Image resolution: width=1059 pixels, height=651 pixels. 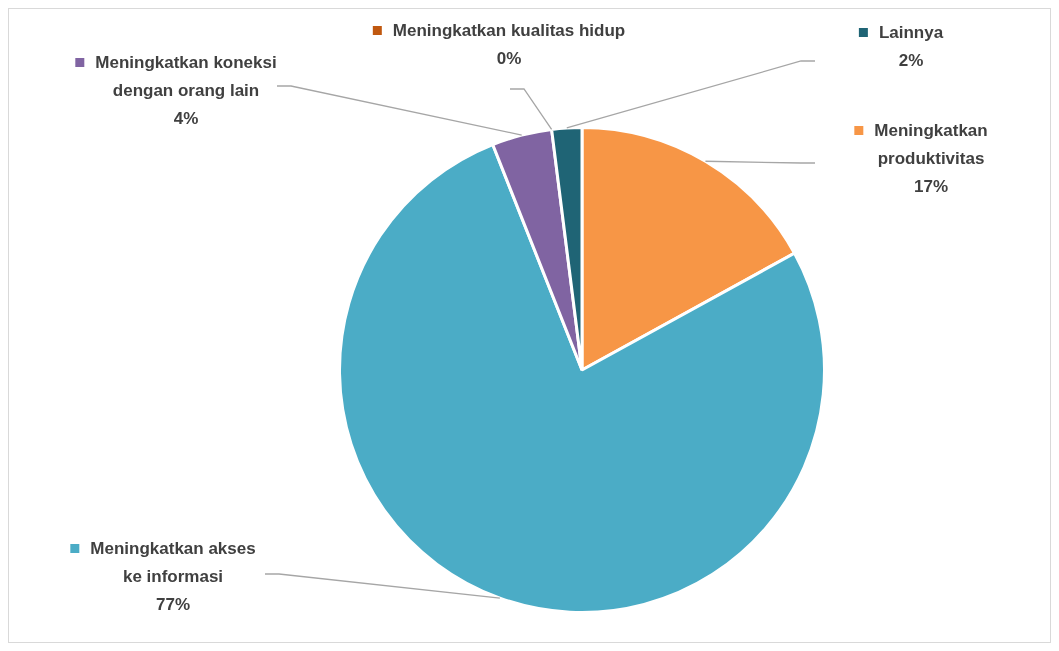 What do you see at coordinates (509, 58) in the screenshot?
I see `text: 0%` at bounding box center [509, 58].